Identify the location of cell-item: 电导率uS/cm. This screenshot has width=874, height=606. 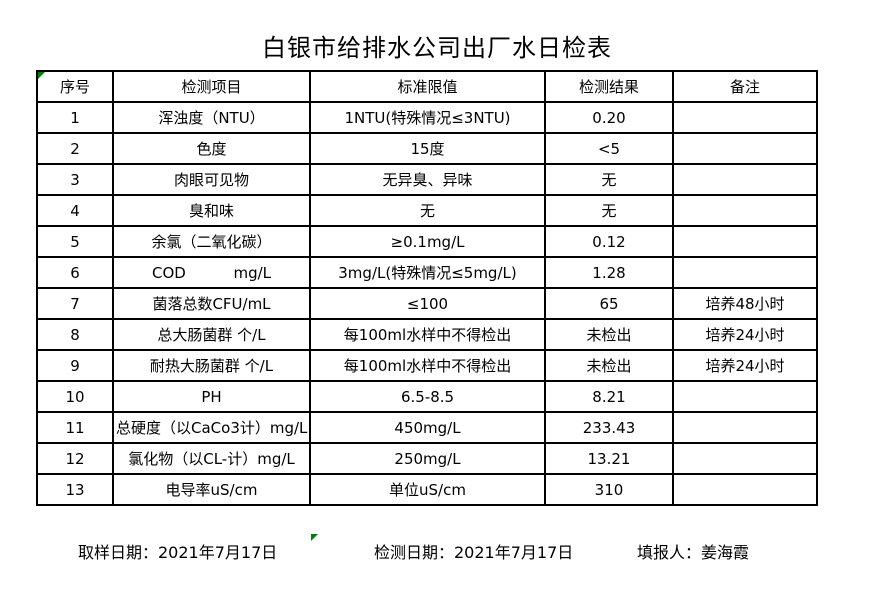
(211, 489).